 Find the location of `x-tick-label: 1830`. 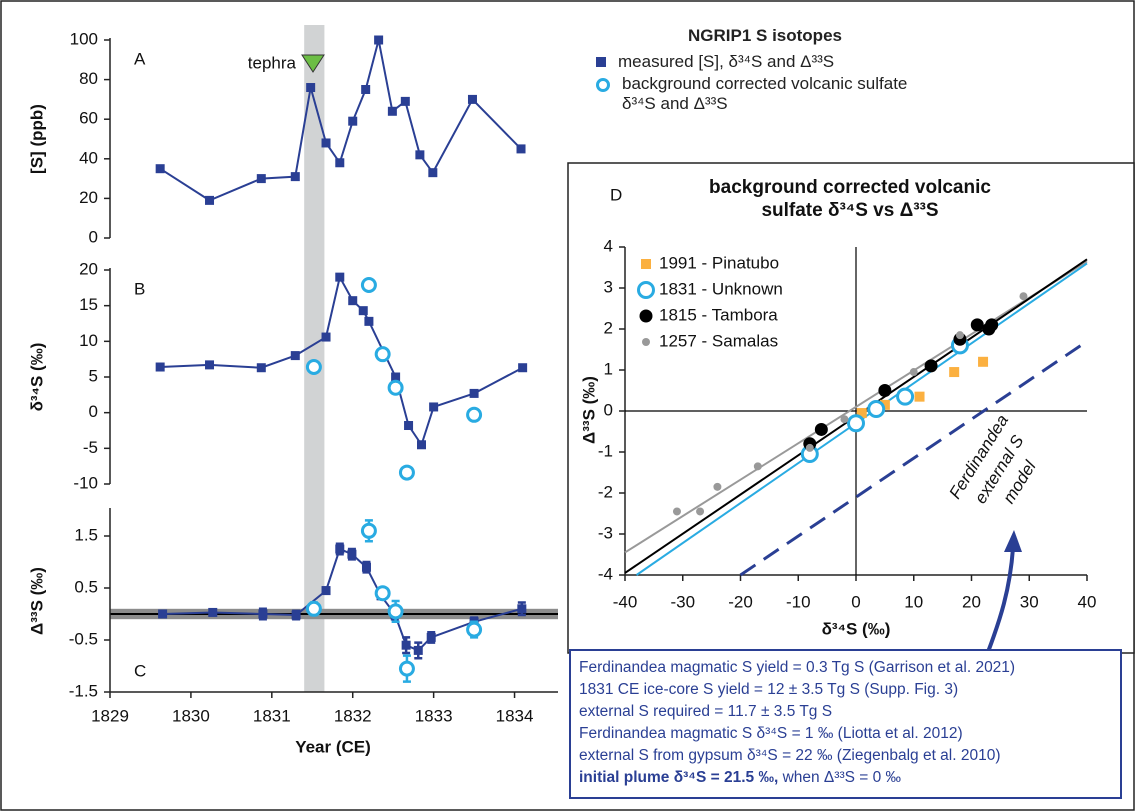

x-tick-label: 1830 is located at coordinates (191, 715).